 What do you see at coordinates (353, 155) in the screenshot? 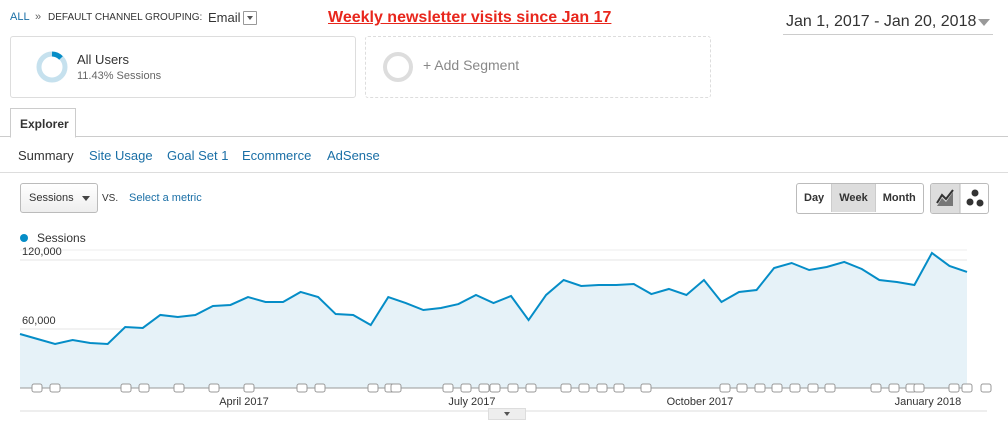
I see `subtab: AdSense` at bounding box center [353, 155].